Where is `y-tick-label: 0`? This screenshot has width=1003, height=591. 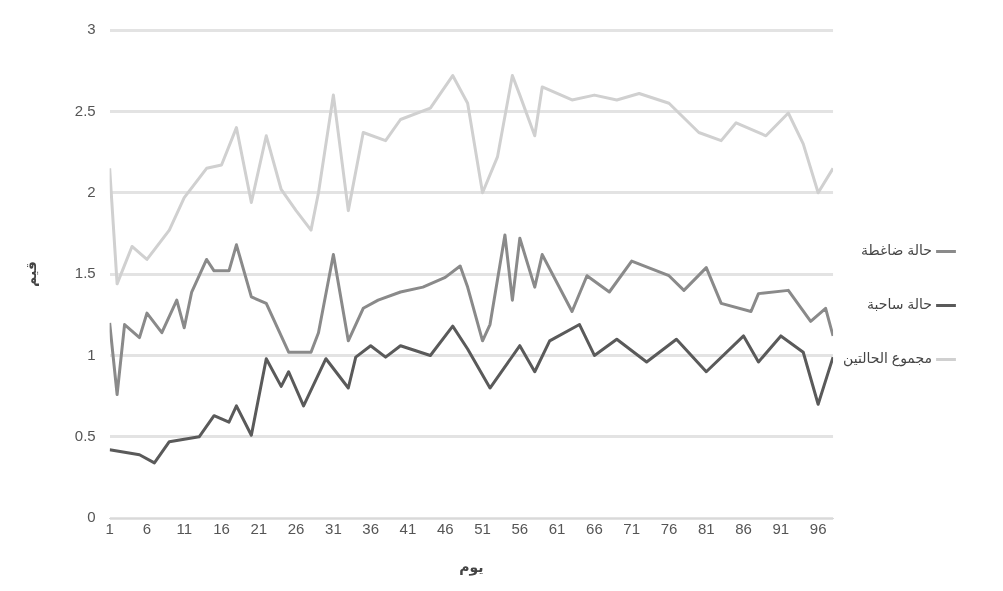
y-tick-label: 0 is located at coordinates (91, 517).